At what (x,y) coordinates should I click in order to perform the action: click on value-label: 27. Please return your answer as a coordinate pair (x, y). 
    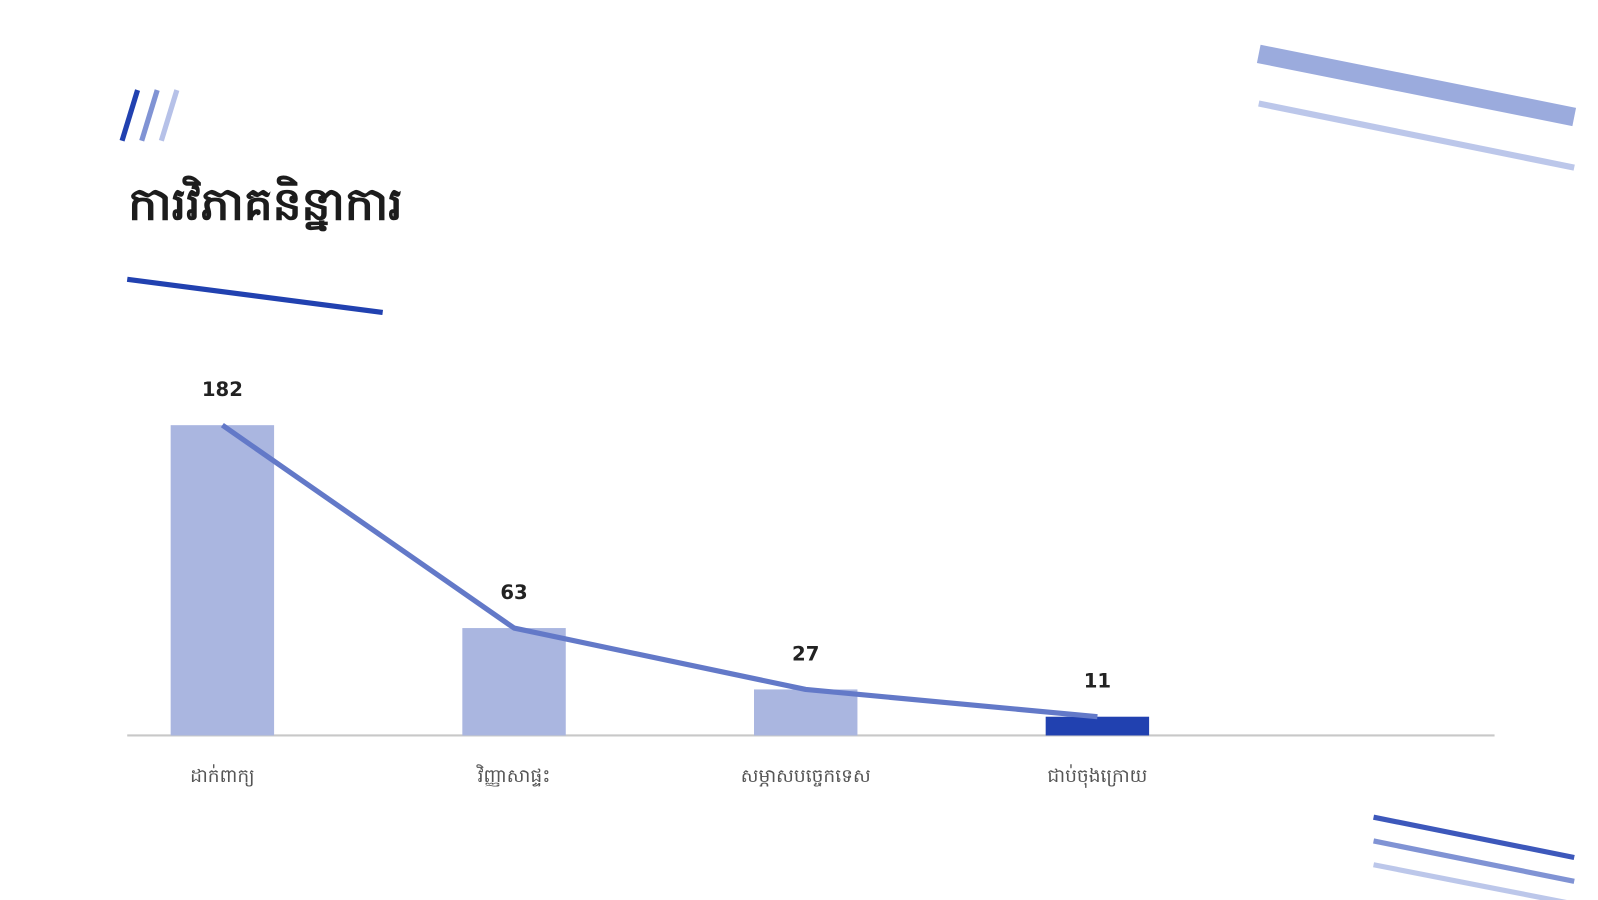
    Looking at the image, I should click on (805, 653).